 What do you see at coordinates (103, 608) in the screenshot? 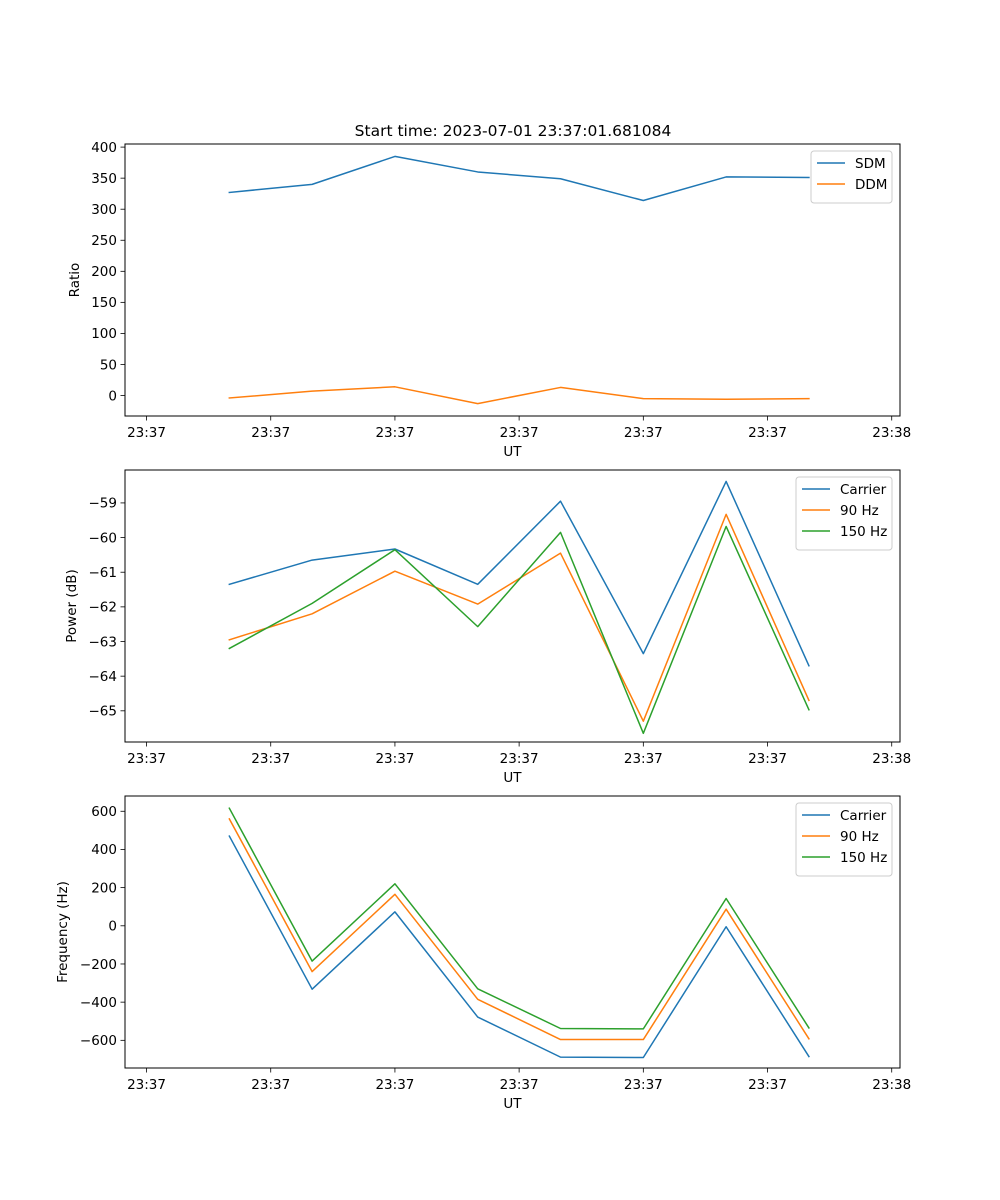
I see `y-tick-label: −62` at bounding box center [103, 608].